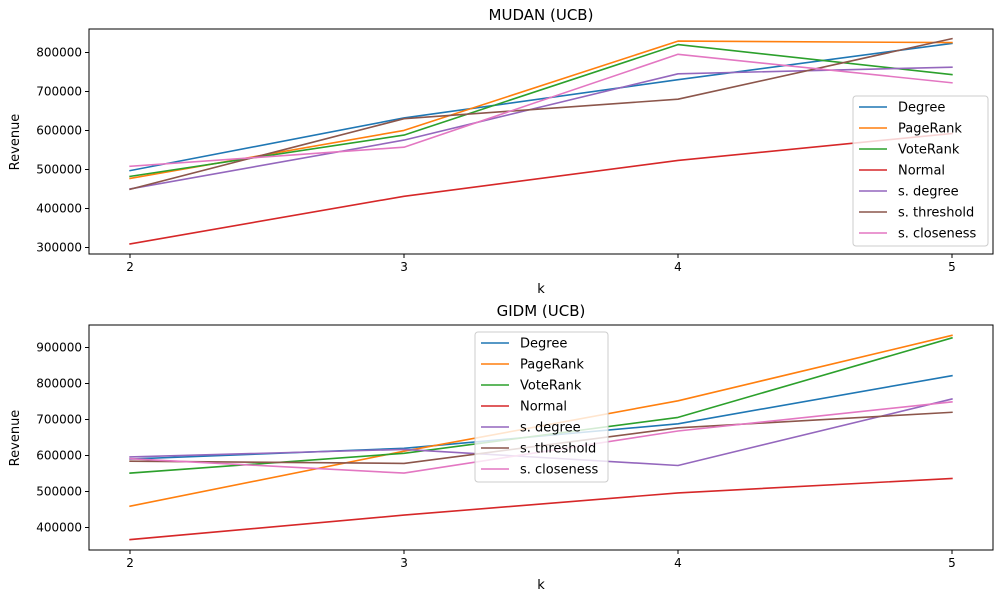  I want to click on chart-title: GIDM (UCB), so click(541, 311).